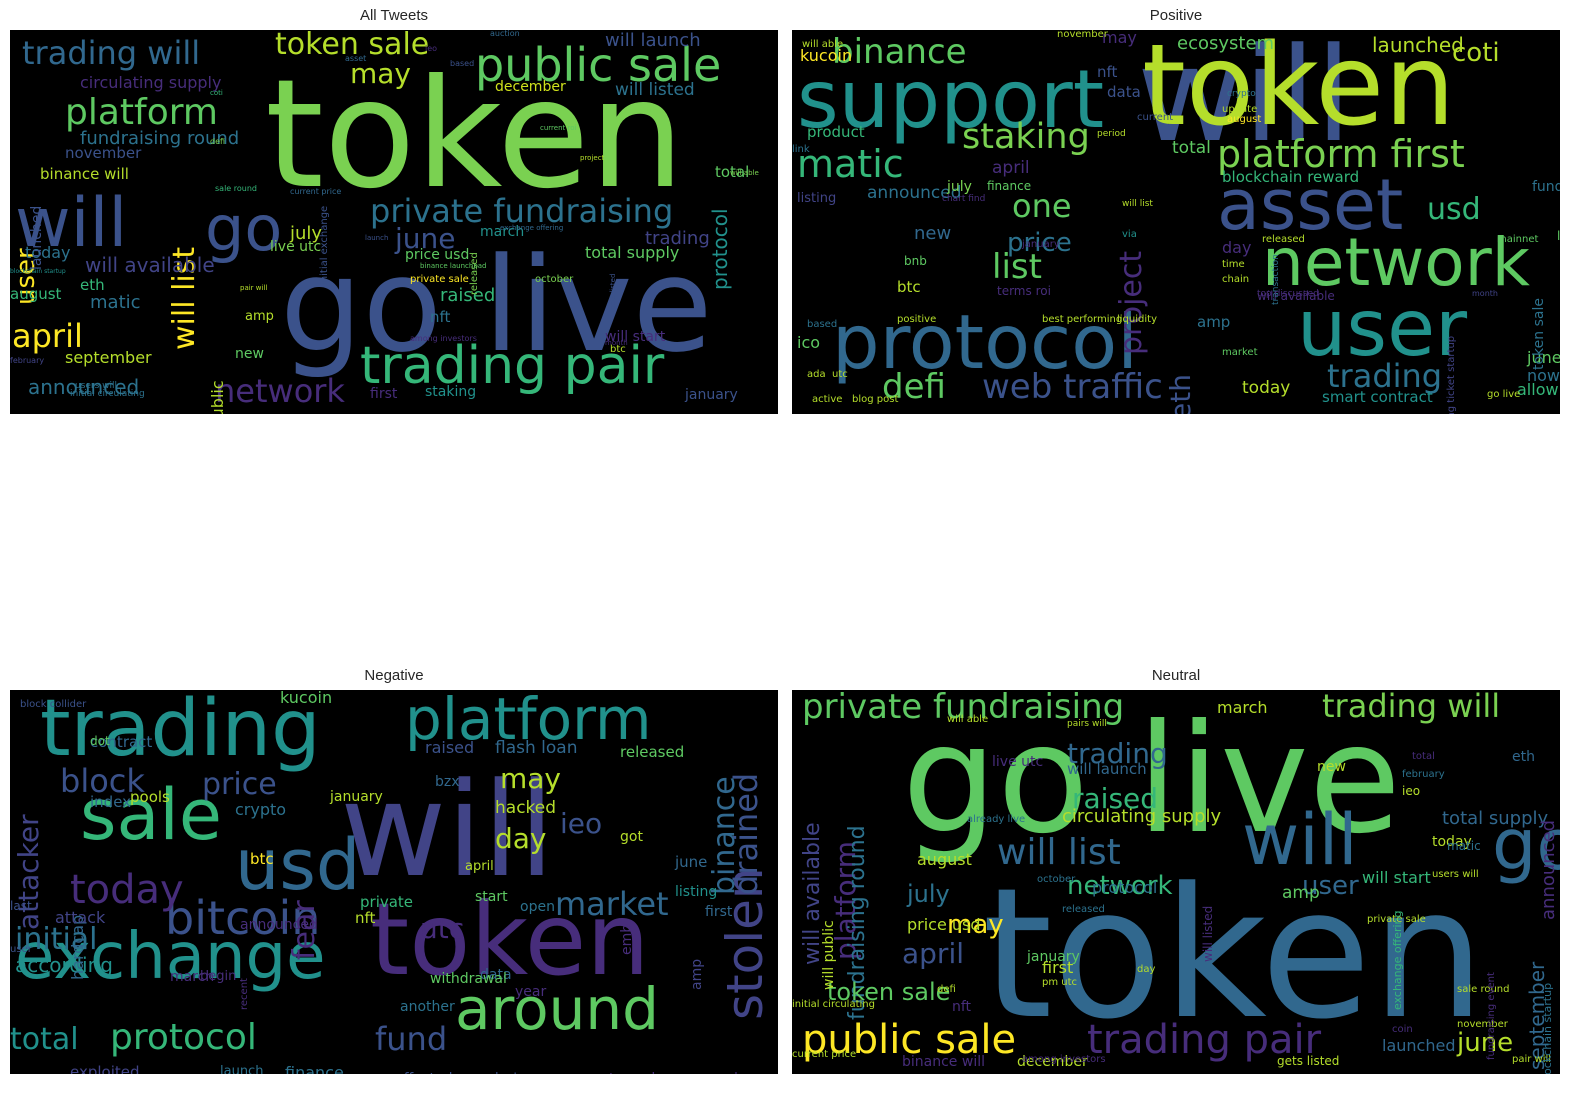  Describe the element at coordinates (1396, 919) in the screenshot. I see `wordcloud-word: private sale` at that location.